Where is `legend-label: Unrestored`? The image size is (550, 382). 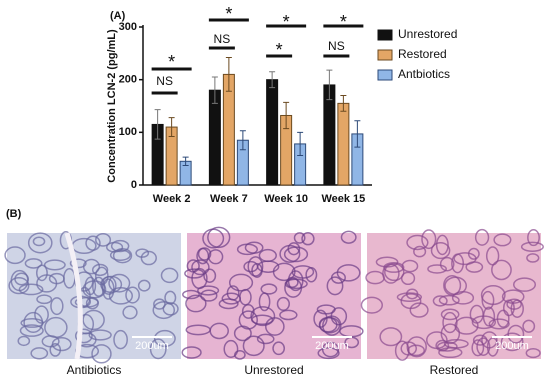
legend-label: Unrestored is located at coordinates (427, 34).